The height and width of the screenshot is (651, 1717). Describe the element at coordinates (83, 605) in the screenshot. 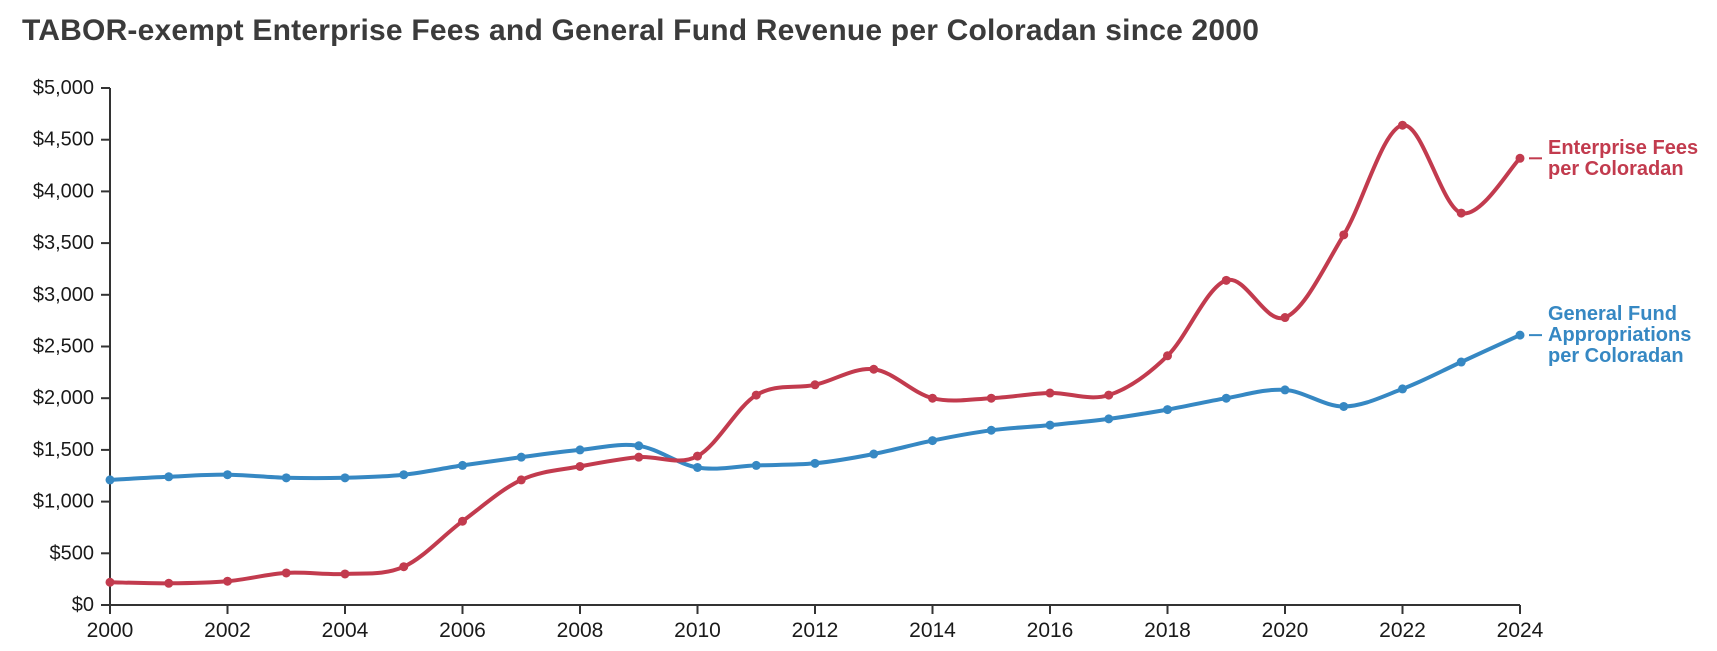

I see `y-axis-tick-label: $0` at that location.